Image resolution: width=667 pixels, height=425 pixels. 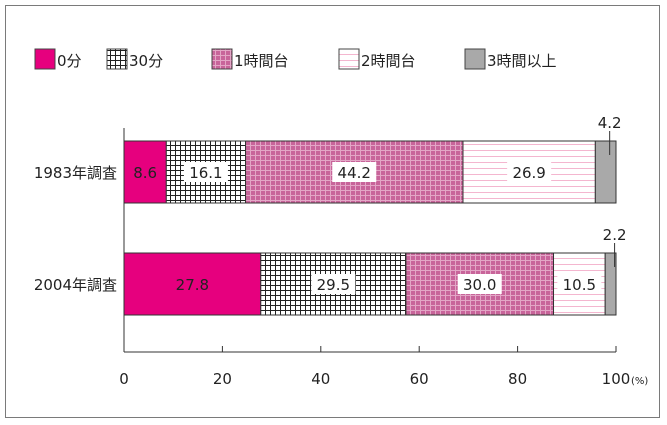 What do you see at coordinates (295, 59) in the screenshot?
I see `legend: 0分 30分 1時間台 2時間台 3時間以上` at bounding box center [295, 59].